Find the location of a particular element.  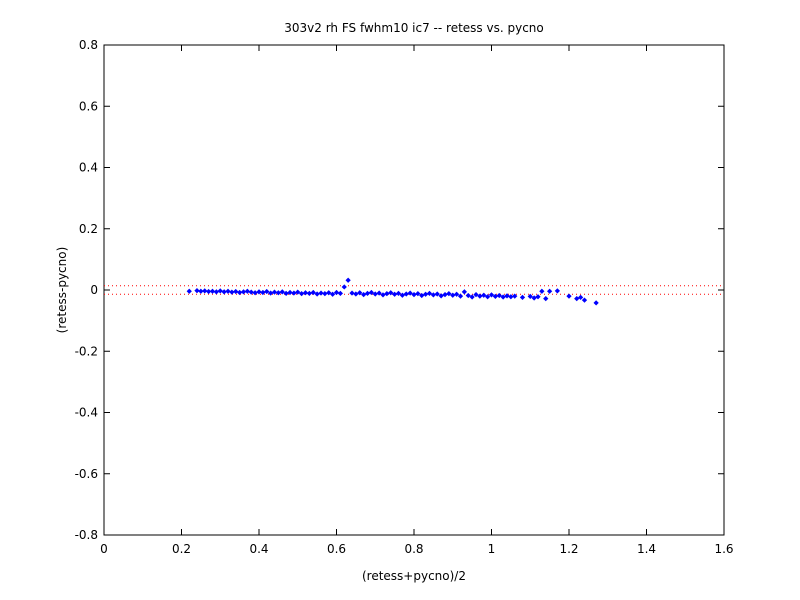

y-tick-label: 0.6 is located at coordinates (88, 106).